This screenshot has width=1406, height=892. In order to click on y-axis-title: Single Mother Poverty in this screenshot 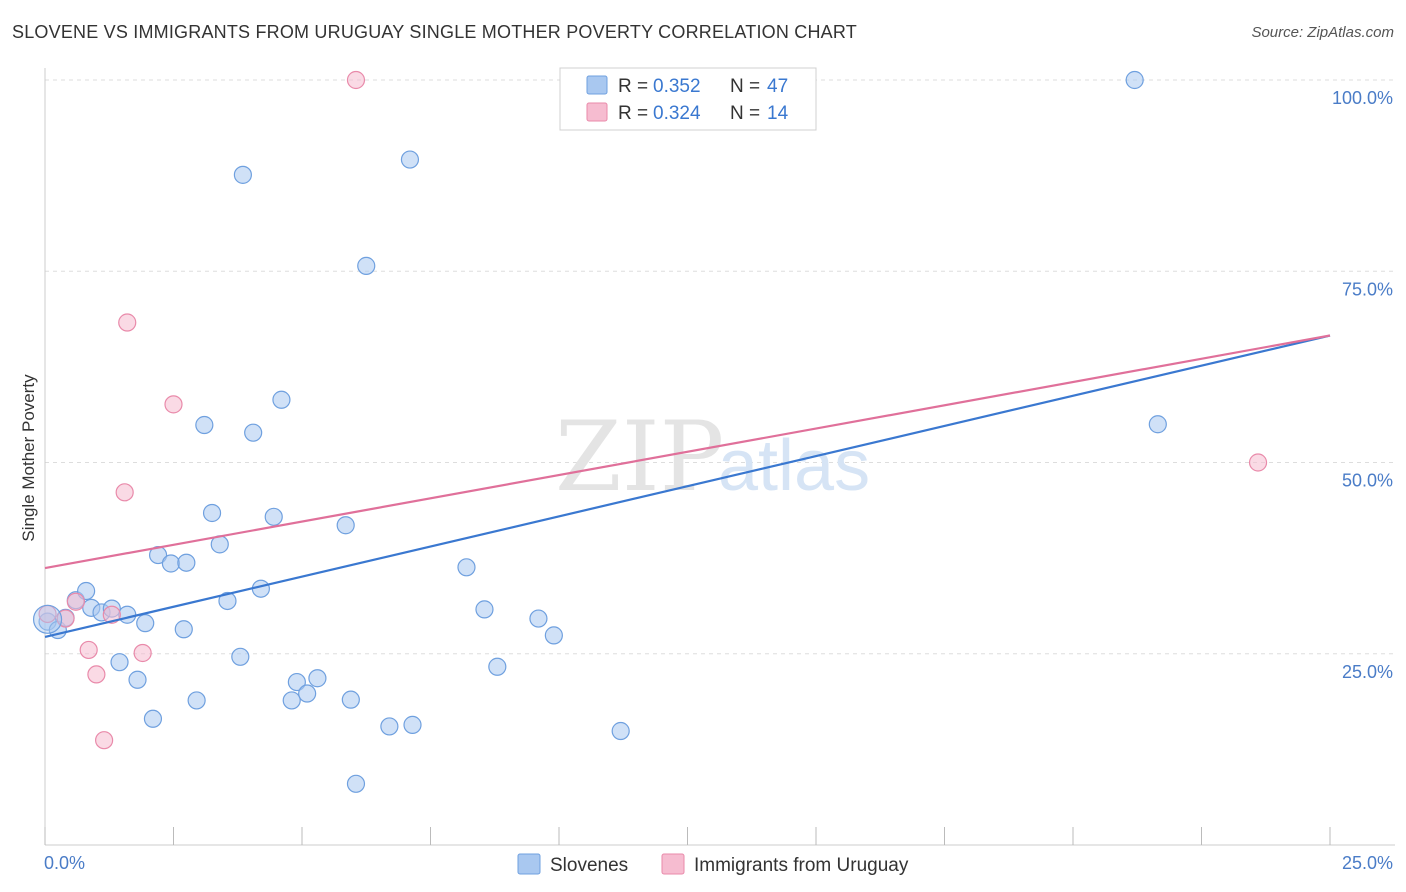, I will do `click(28, 458)`.